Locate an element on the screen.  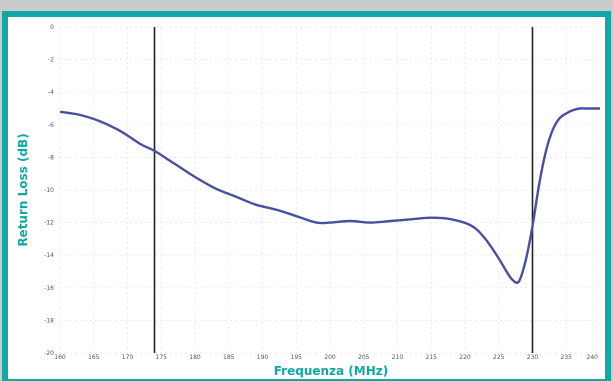
x-tick-label: 230 is located at coordinates (533, 357).